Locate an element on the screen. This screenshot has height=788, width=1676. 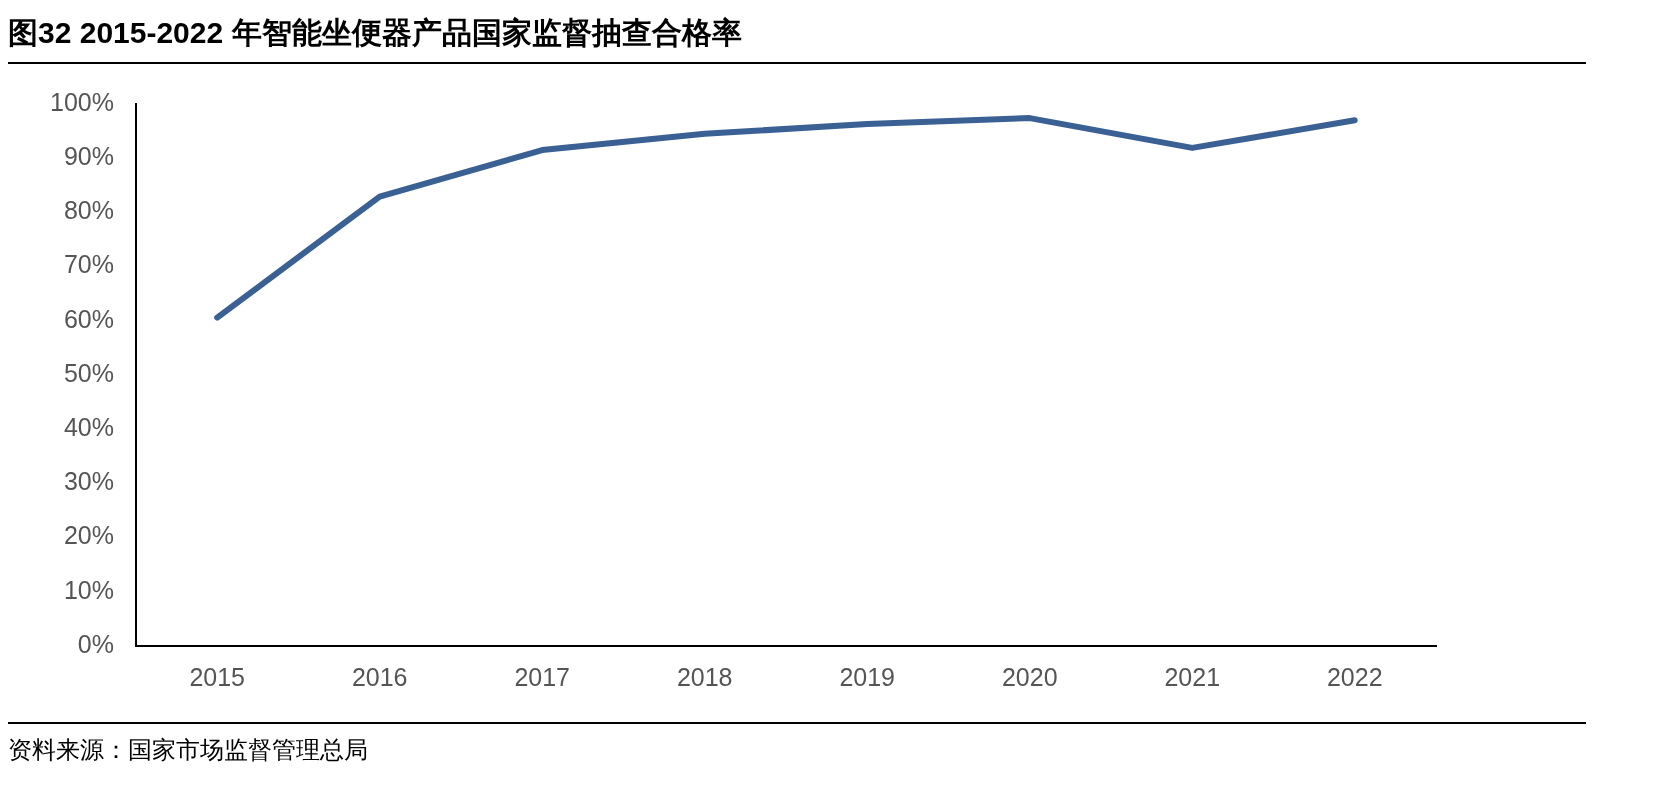
y-tick-label: 80% is located at coordinates (88, 210).